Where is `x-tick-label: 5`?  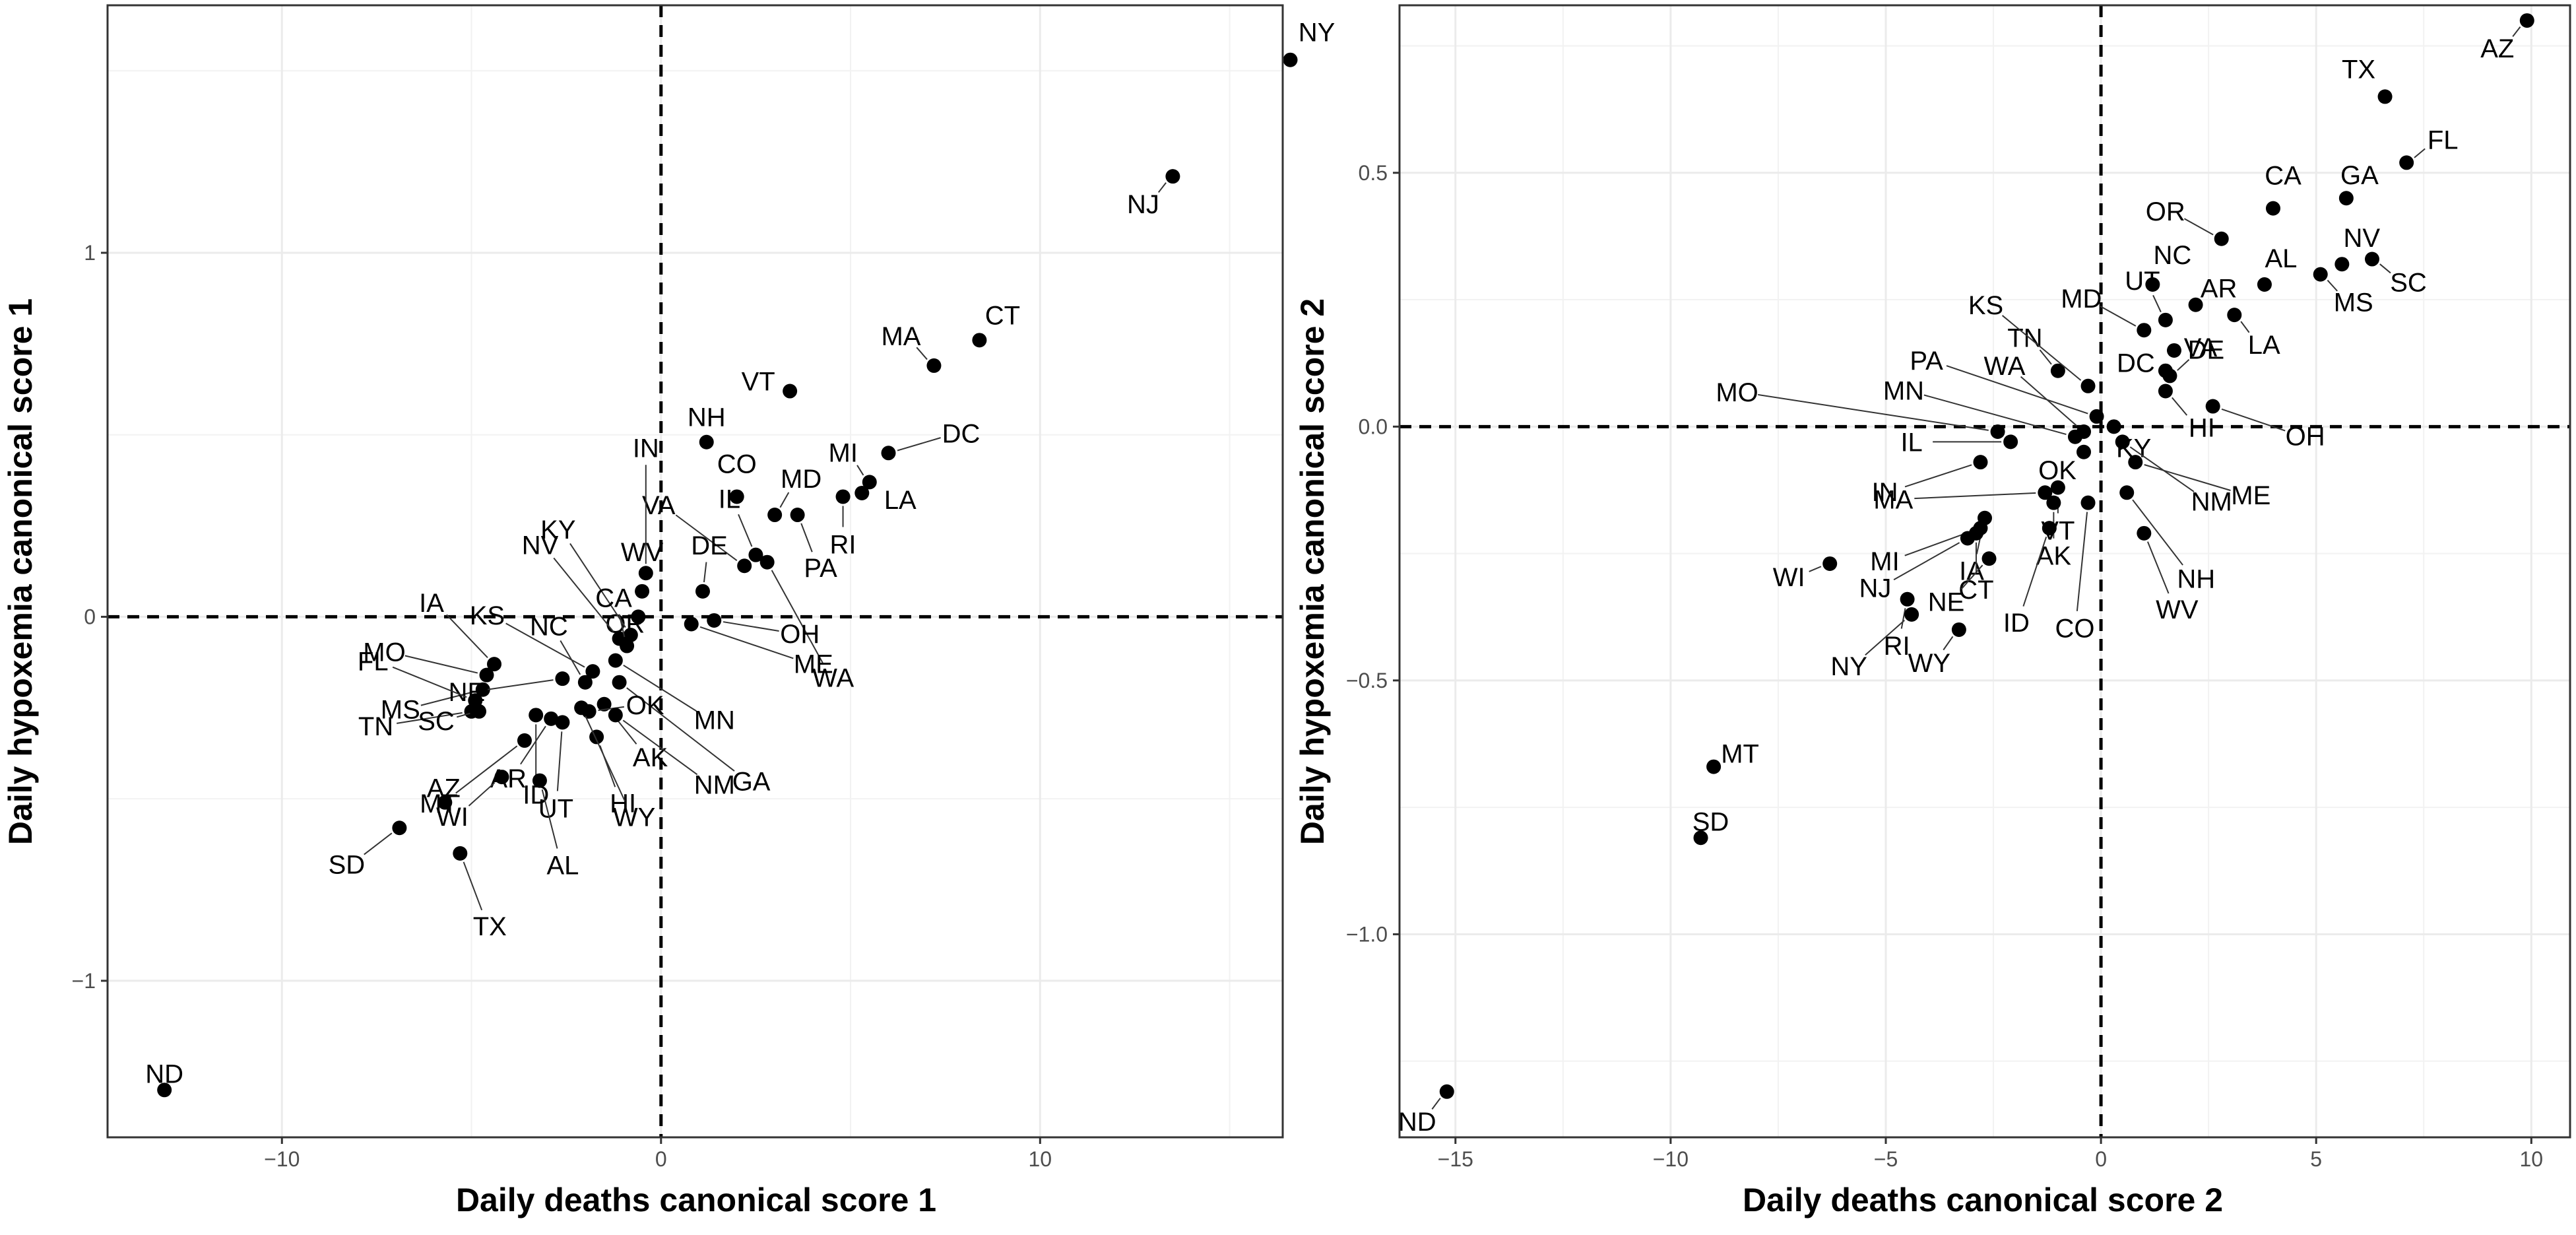
x-tick-label: 5 is located at coordinates (2316, 1159).